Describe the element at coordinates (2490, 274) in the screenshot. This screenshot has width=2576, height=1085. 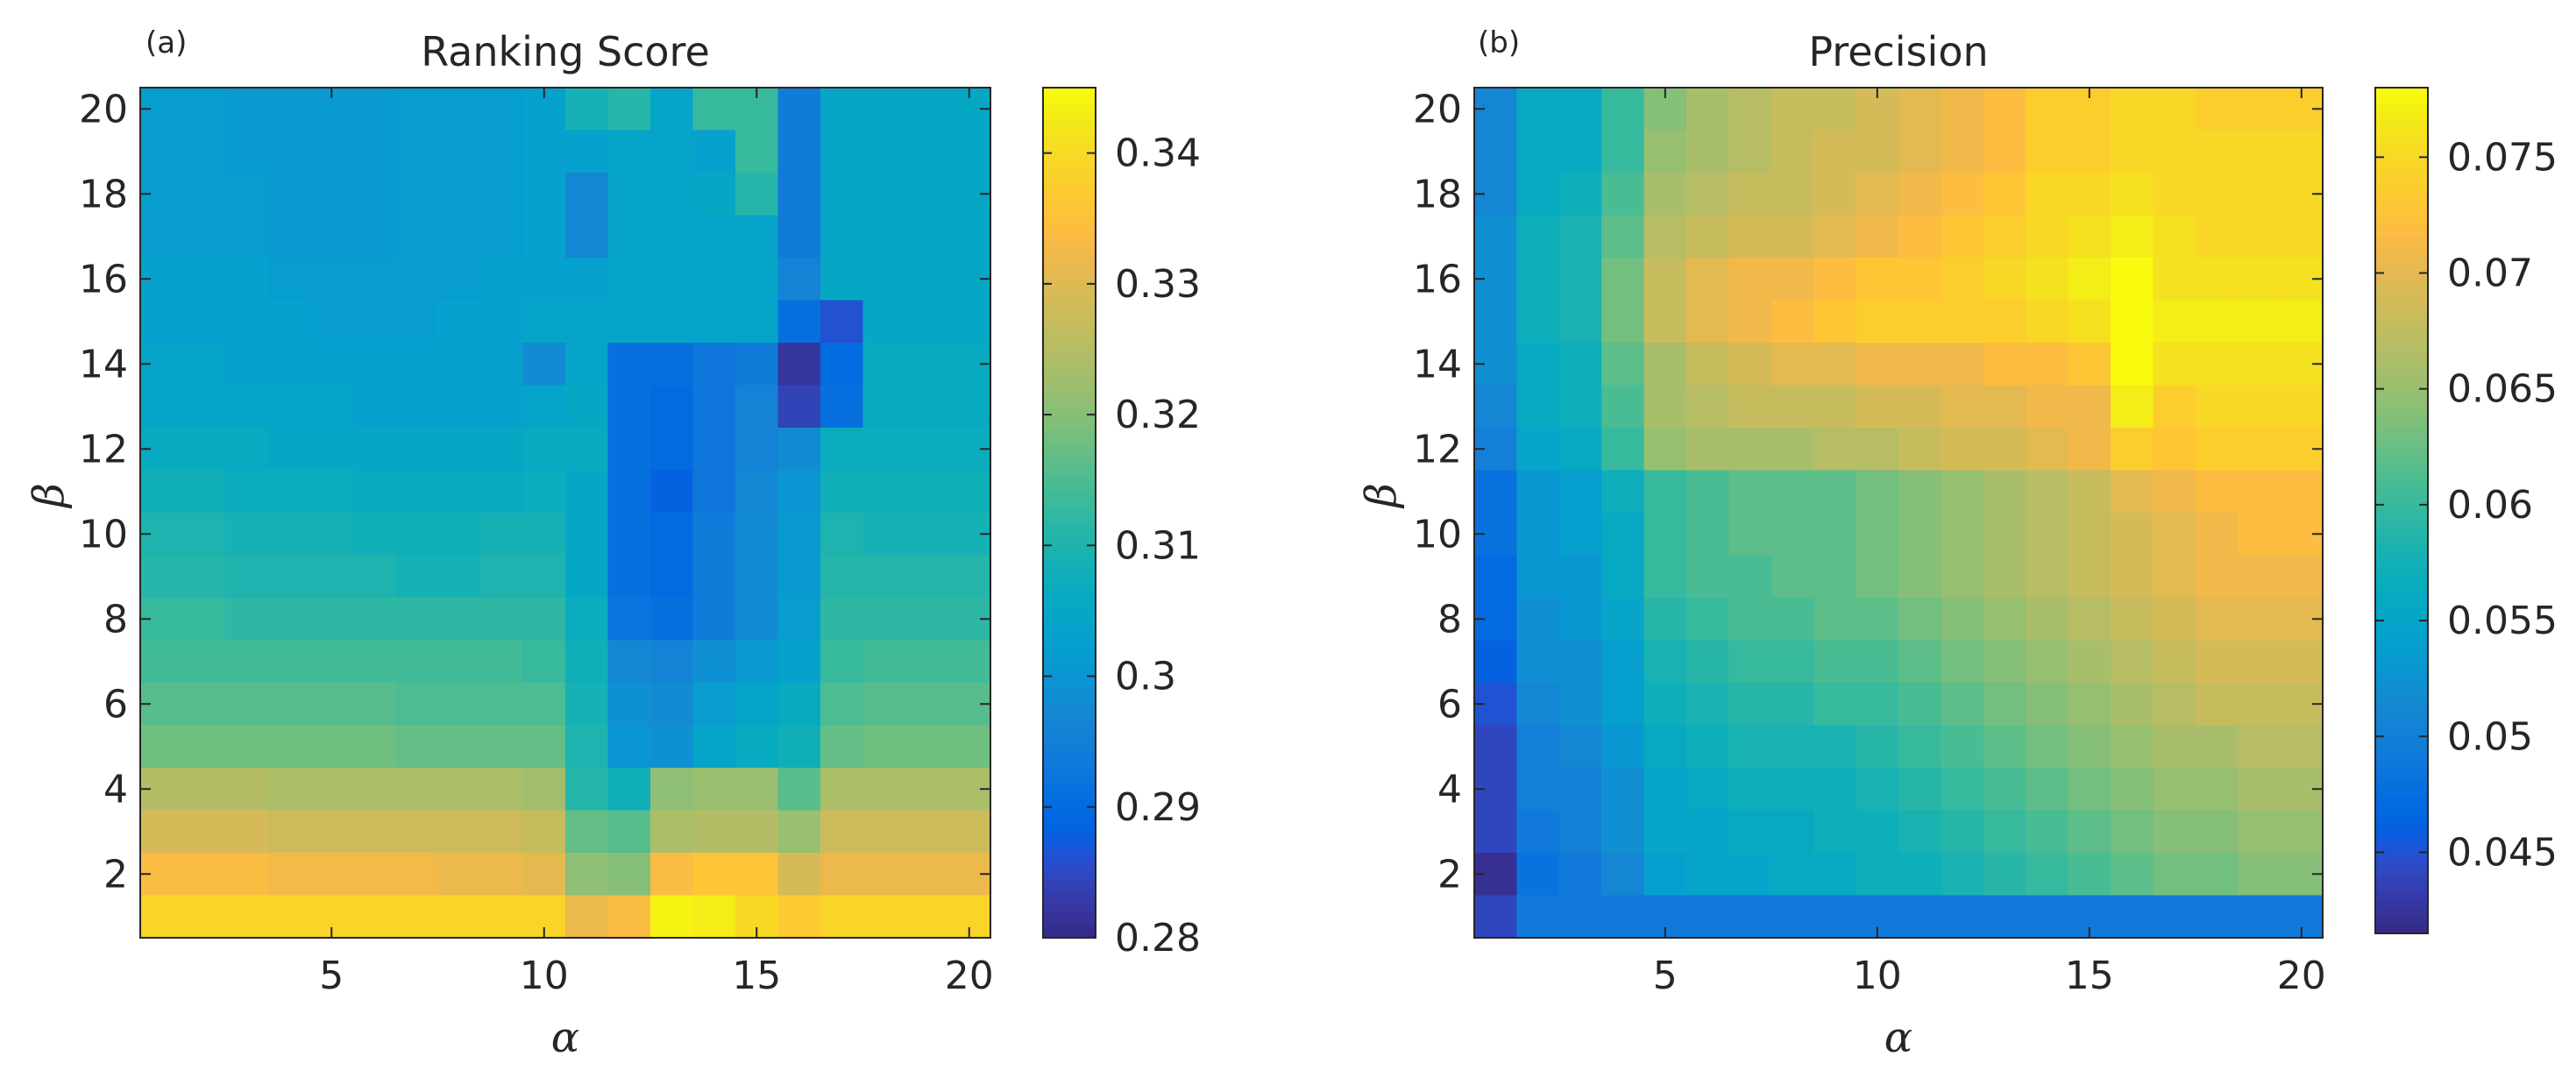
I see `colorbar-tick-label: 0.07` at that location.